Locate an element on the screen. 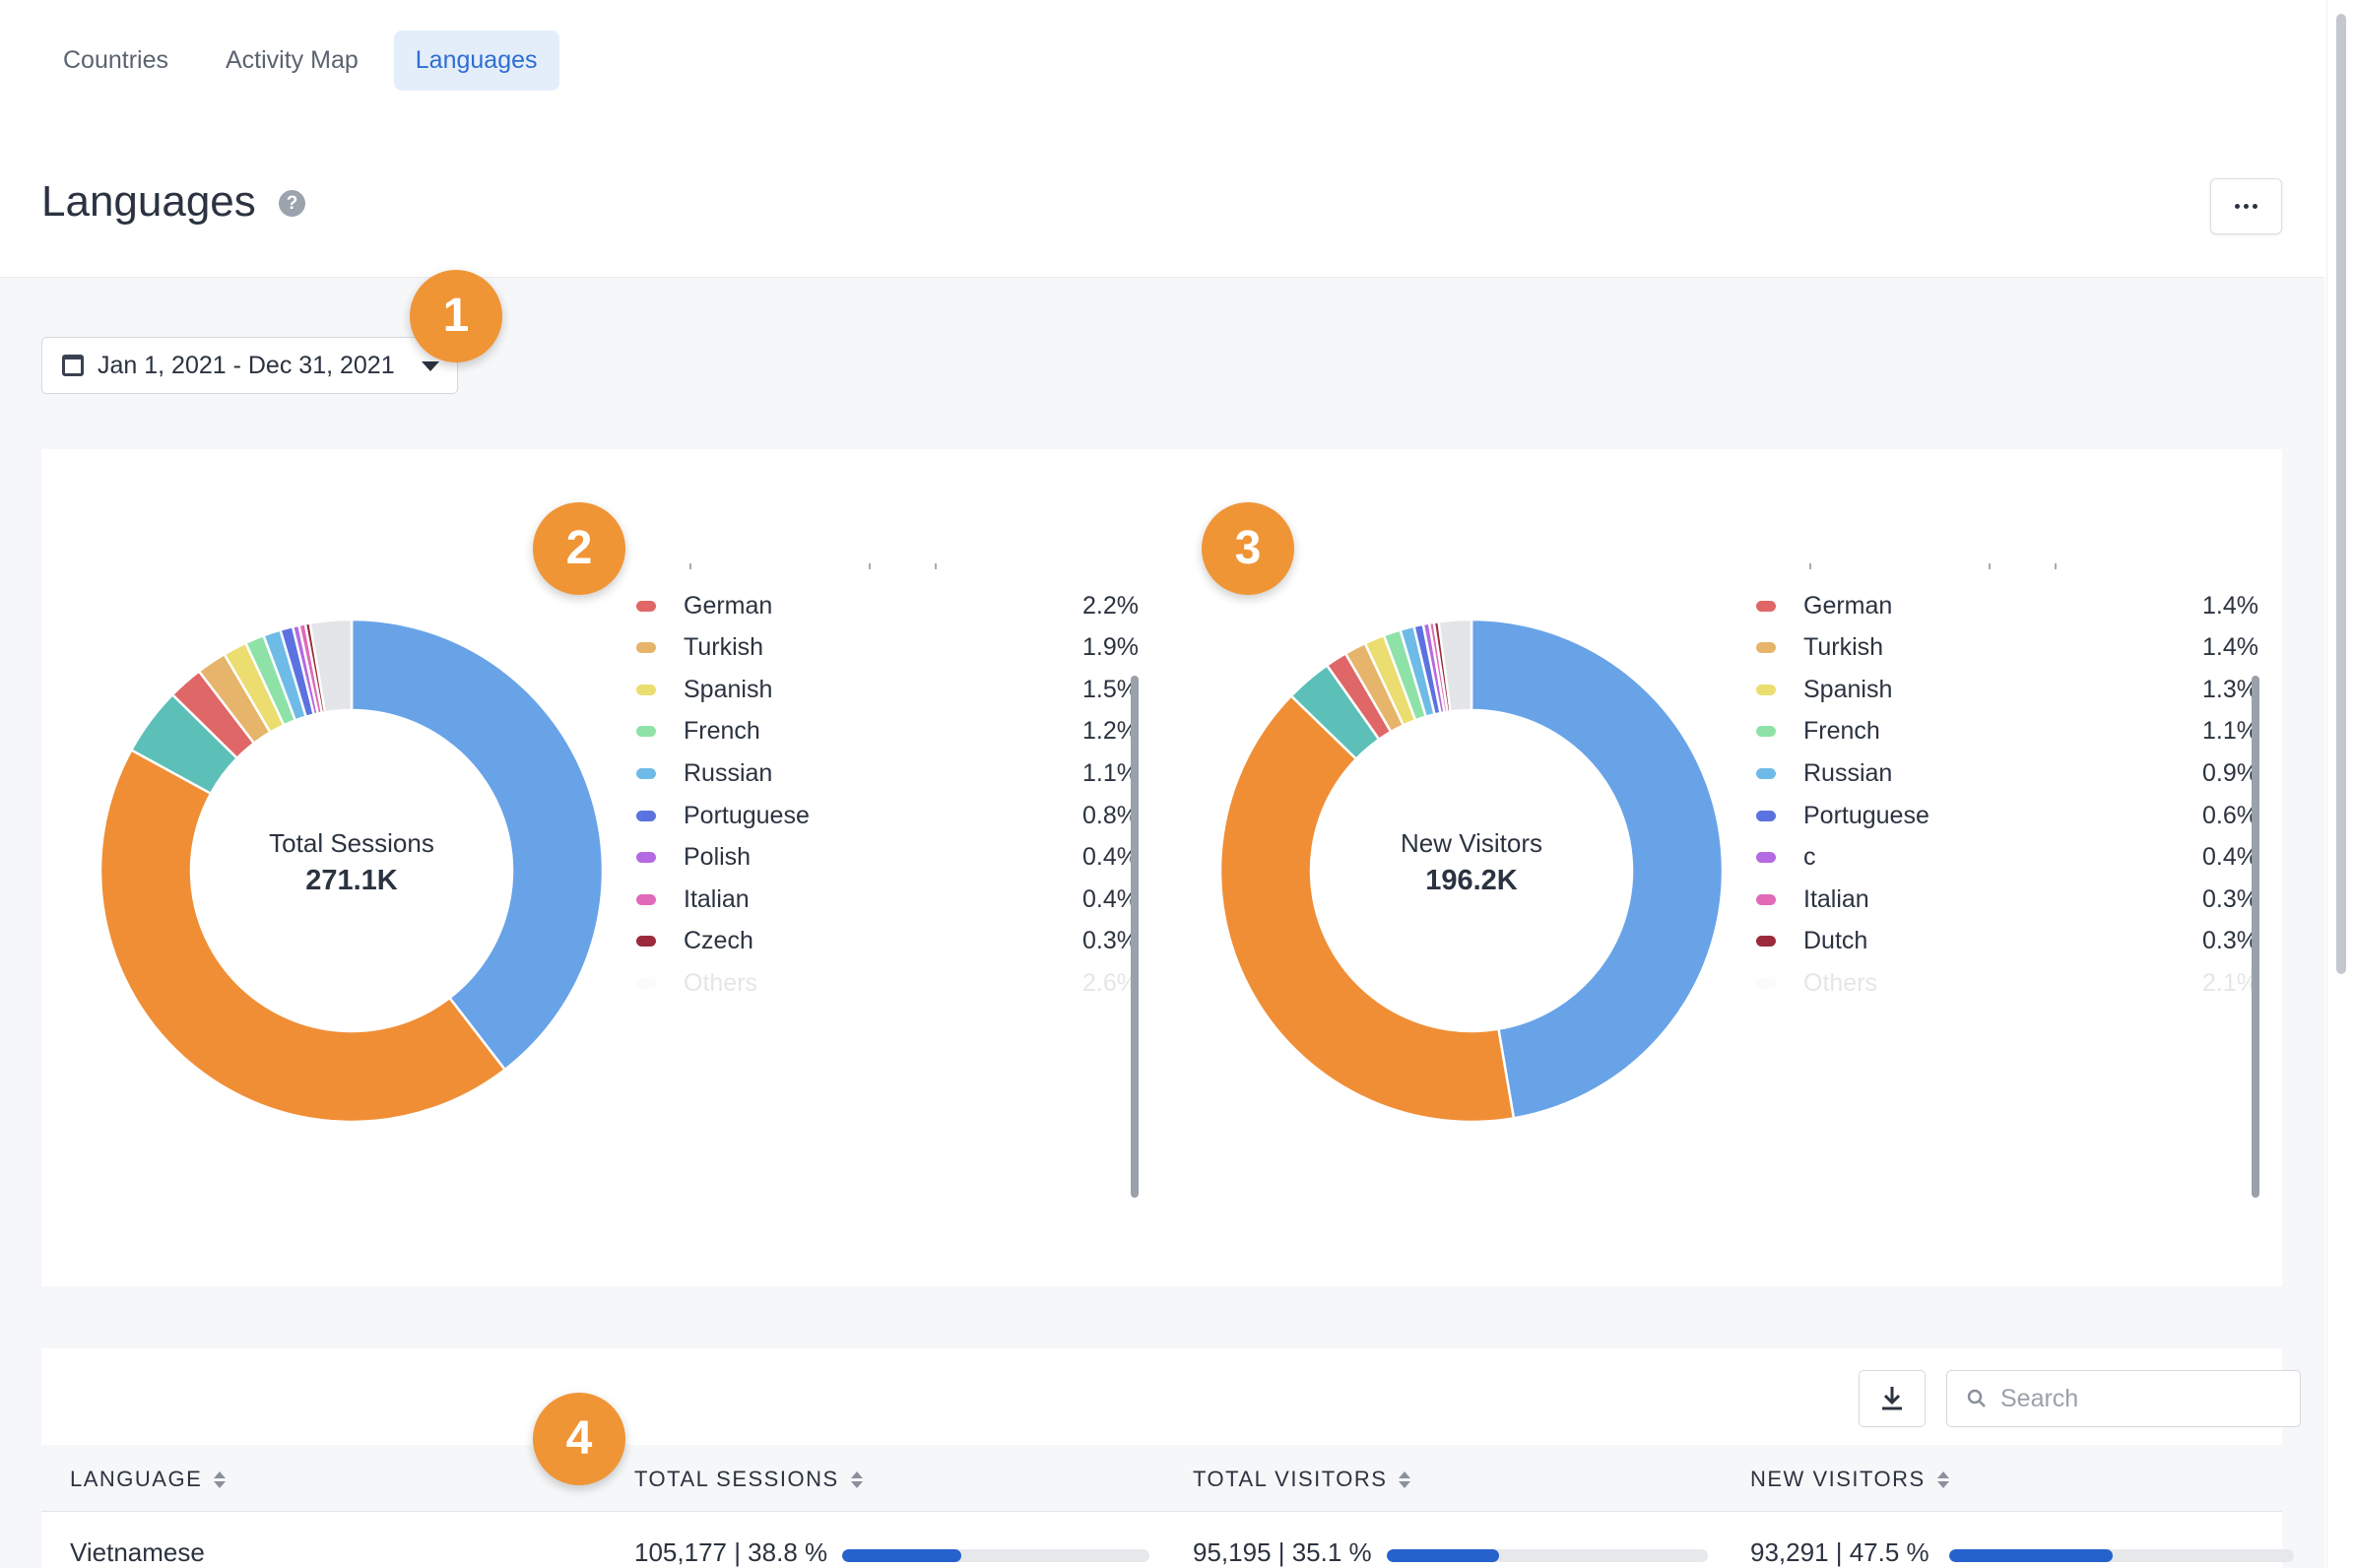 Image resolution: width=2354 pixels, height=1568 pixels. legend-label: Russian is located at coordinates (1848, 772).